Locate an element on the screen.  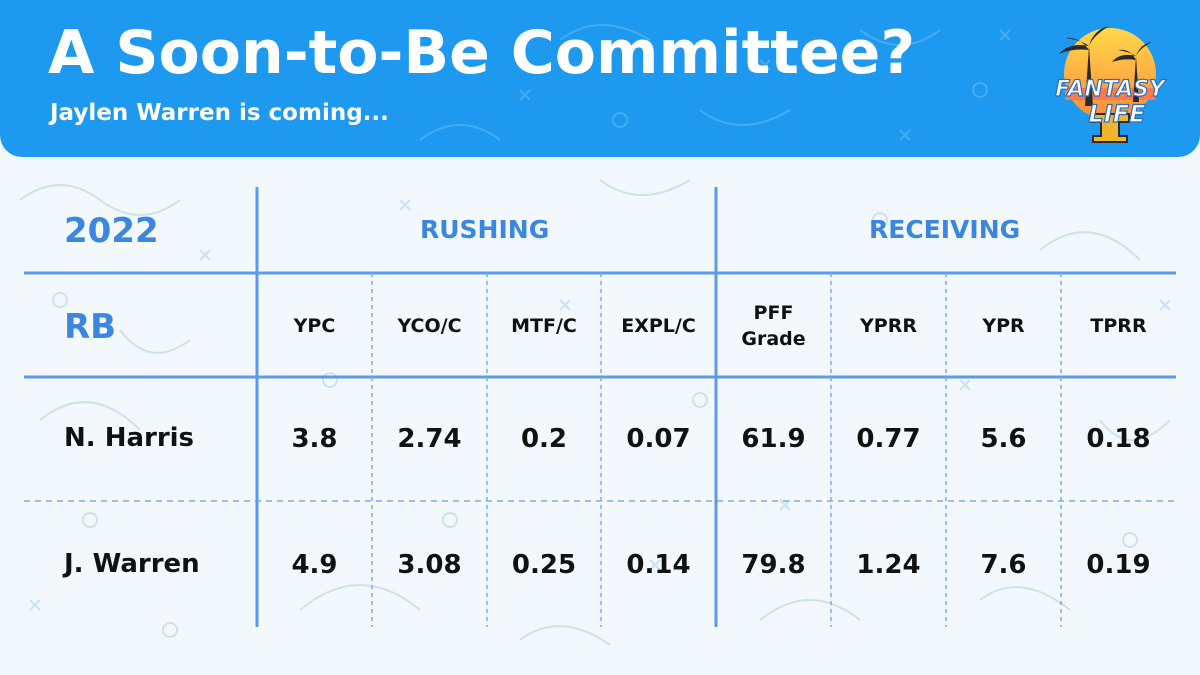
stat-value: 4.9 is located at coordinates (314, 565).